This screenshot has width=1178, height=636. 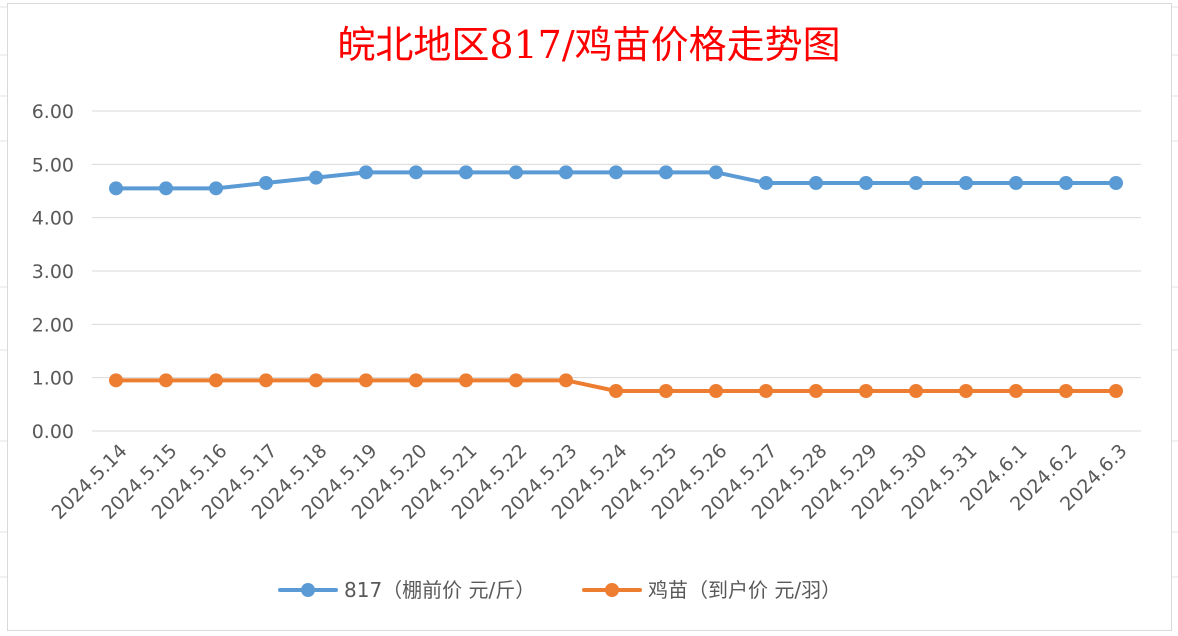 What do you see at coordinates (53, 219) in the screenshot?
I see `y-tick-label: 4.00` at bounding box center [53, 219].